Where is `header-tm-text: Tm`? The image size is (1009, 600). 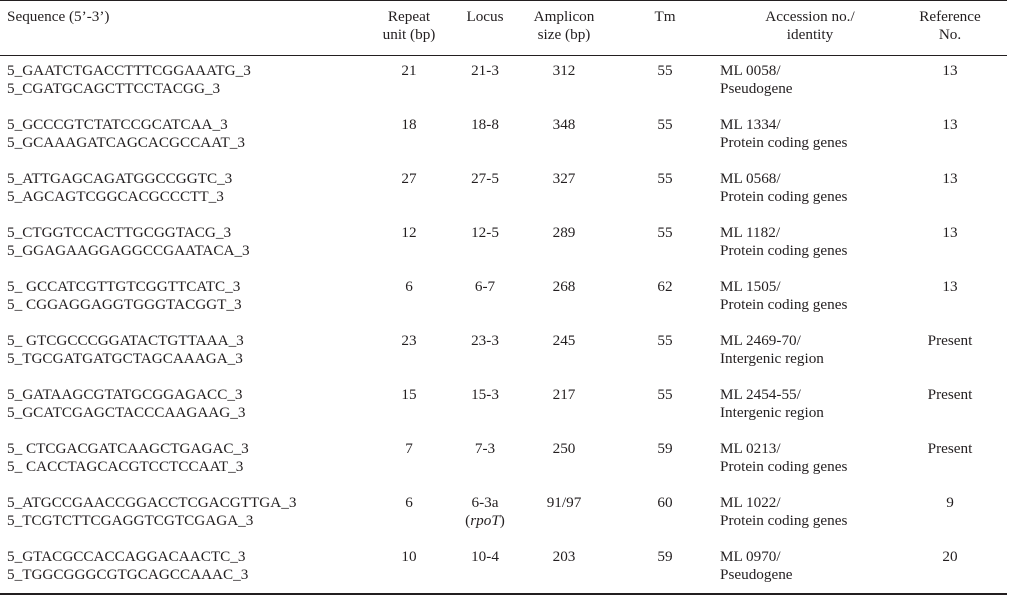
header-tm-text: Tm is located at coordinates (665, 16).